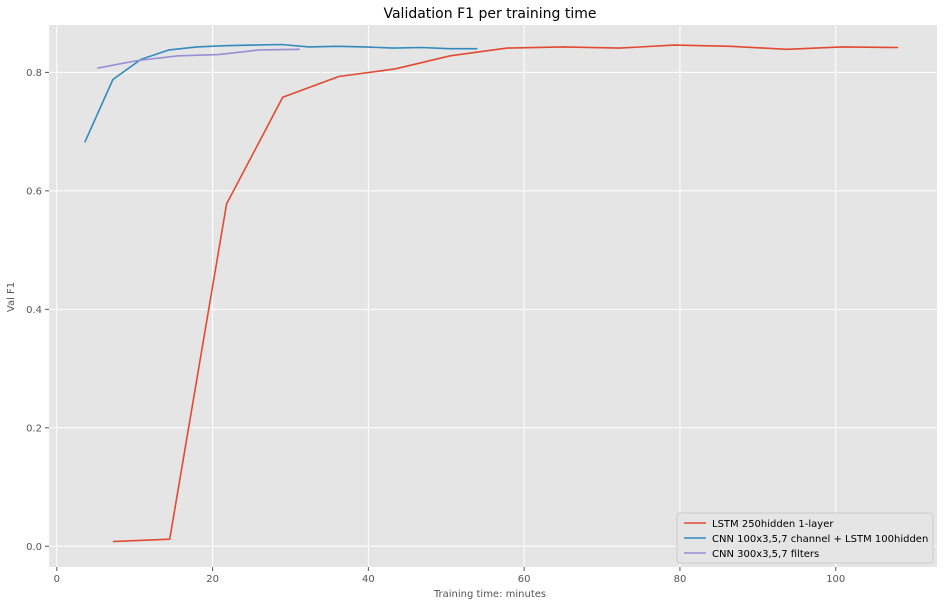 This screenshot has height=606, width=947. Describe the element at coordinates (34, 73) in the screenshot. I see `y-tick-label: 0.8` at that location.